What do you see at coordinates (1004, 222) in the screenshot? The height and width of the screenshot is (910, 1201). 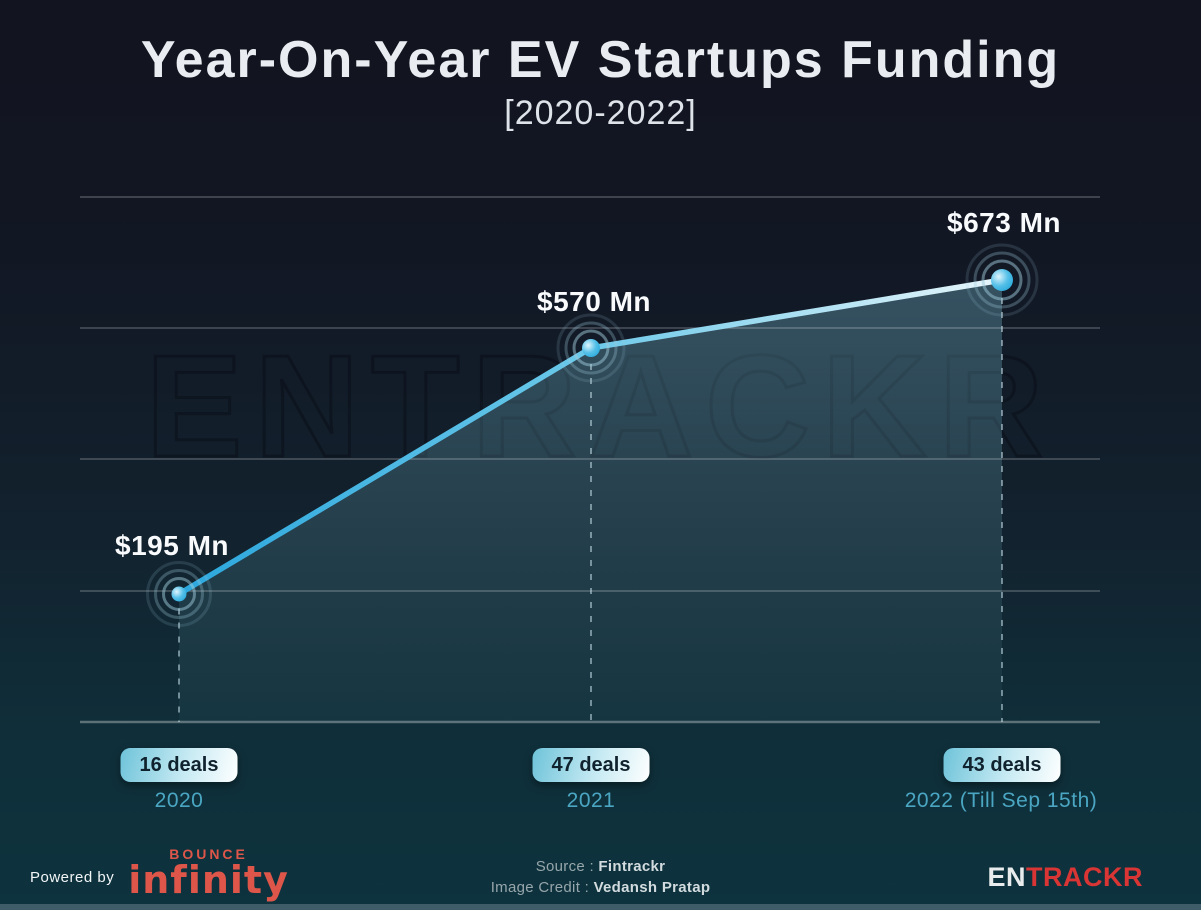 I see `value-label-2022: $673 Mn` at bounding box center [1004, 222].